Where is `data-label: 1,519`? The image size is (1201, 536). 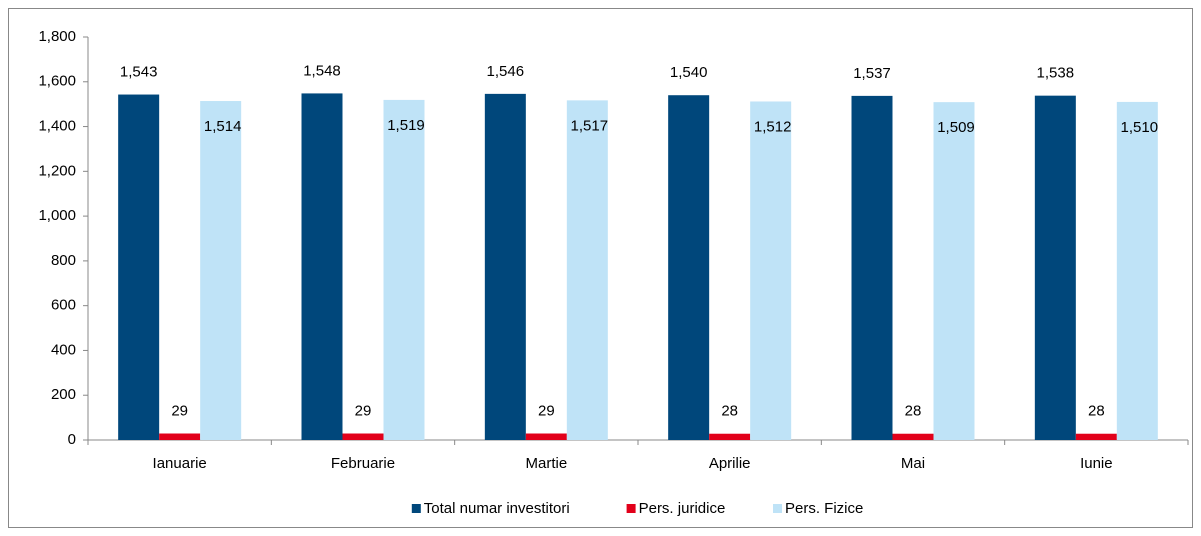 data-label: 1,519 is located at coordinates (406, 125).